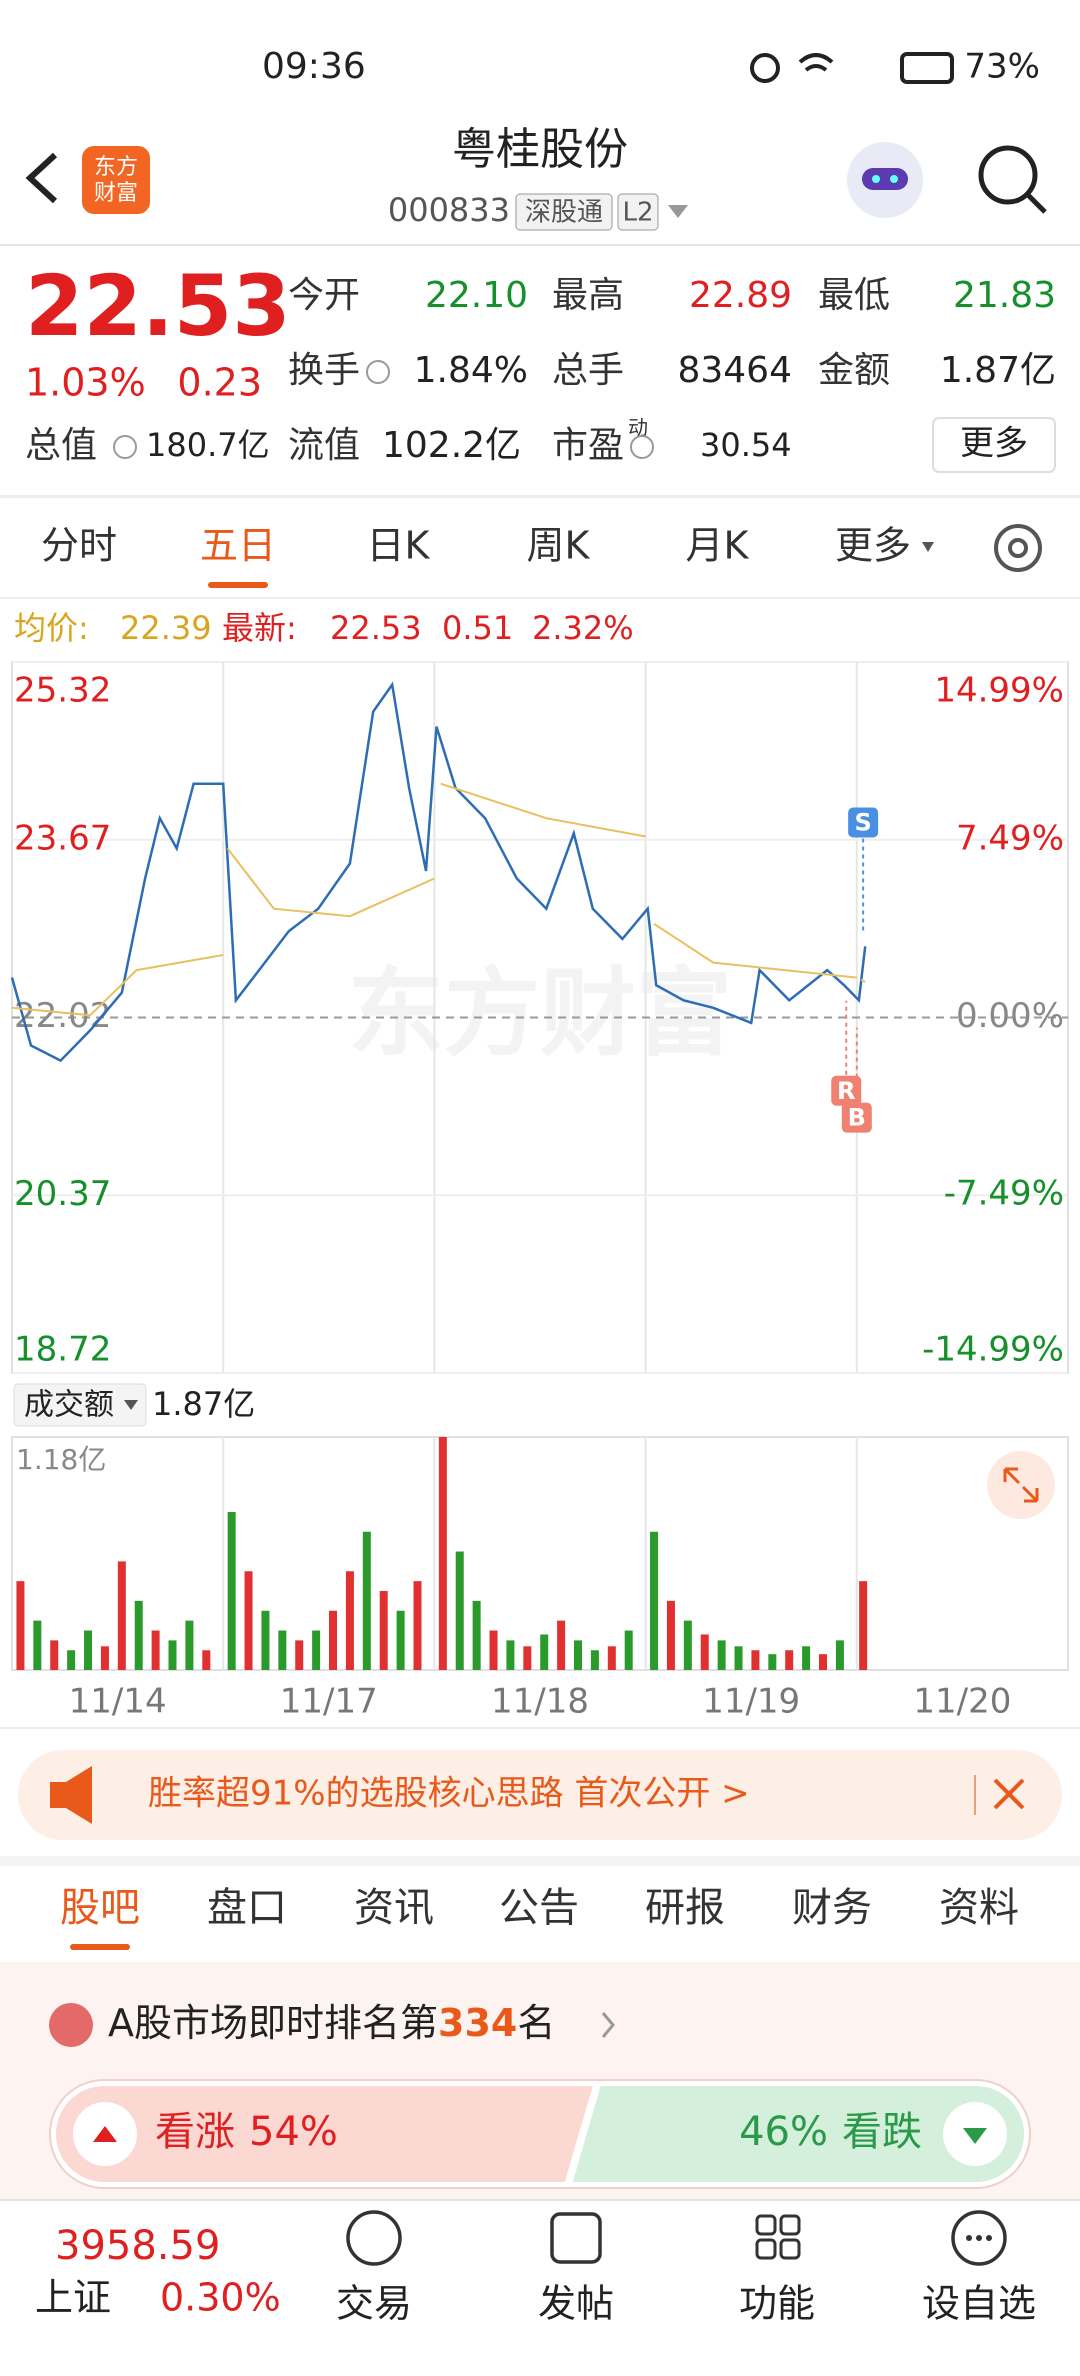 The image size is (1080, 2376). I want to click on chevron, so click(608, 2025).